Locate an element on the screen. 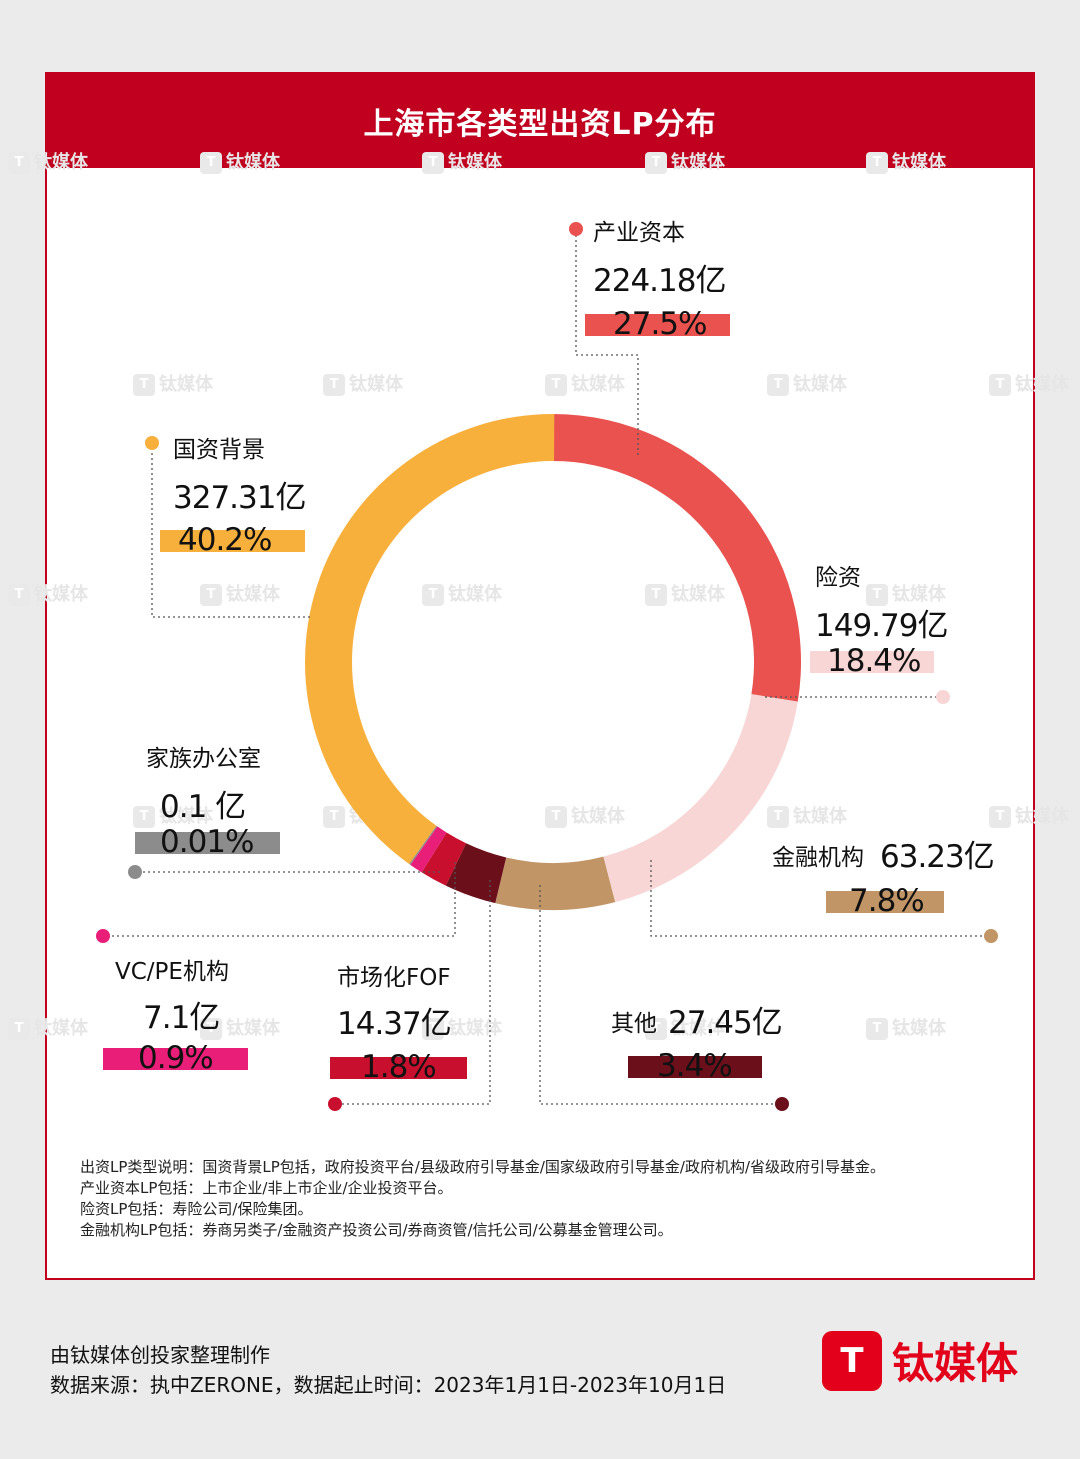 This screenshot has height=1459, width=1080. leader-dot-state-owned is located at coordinates (152, 443).